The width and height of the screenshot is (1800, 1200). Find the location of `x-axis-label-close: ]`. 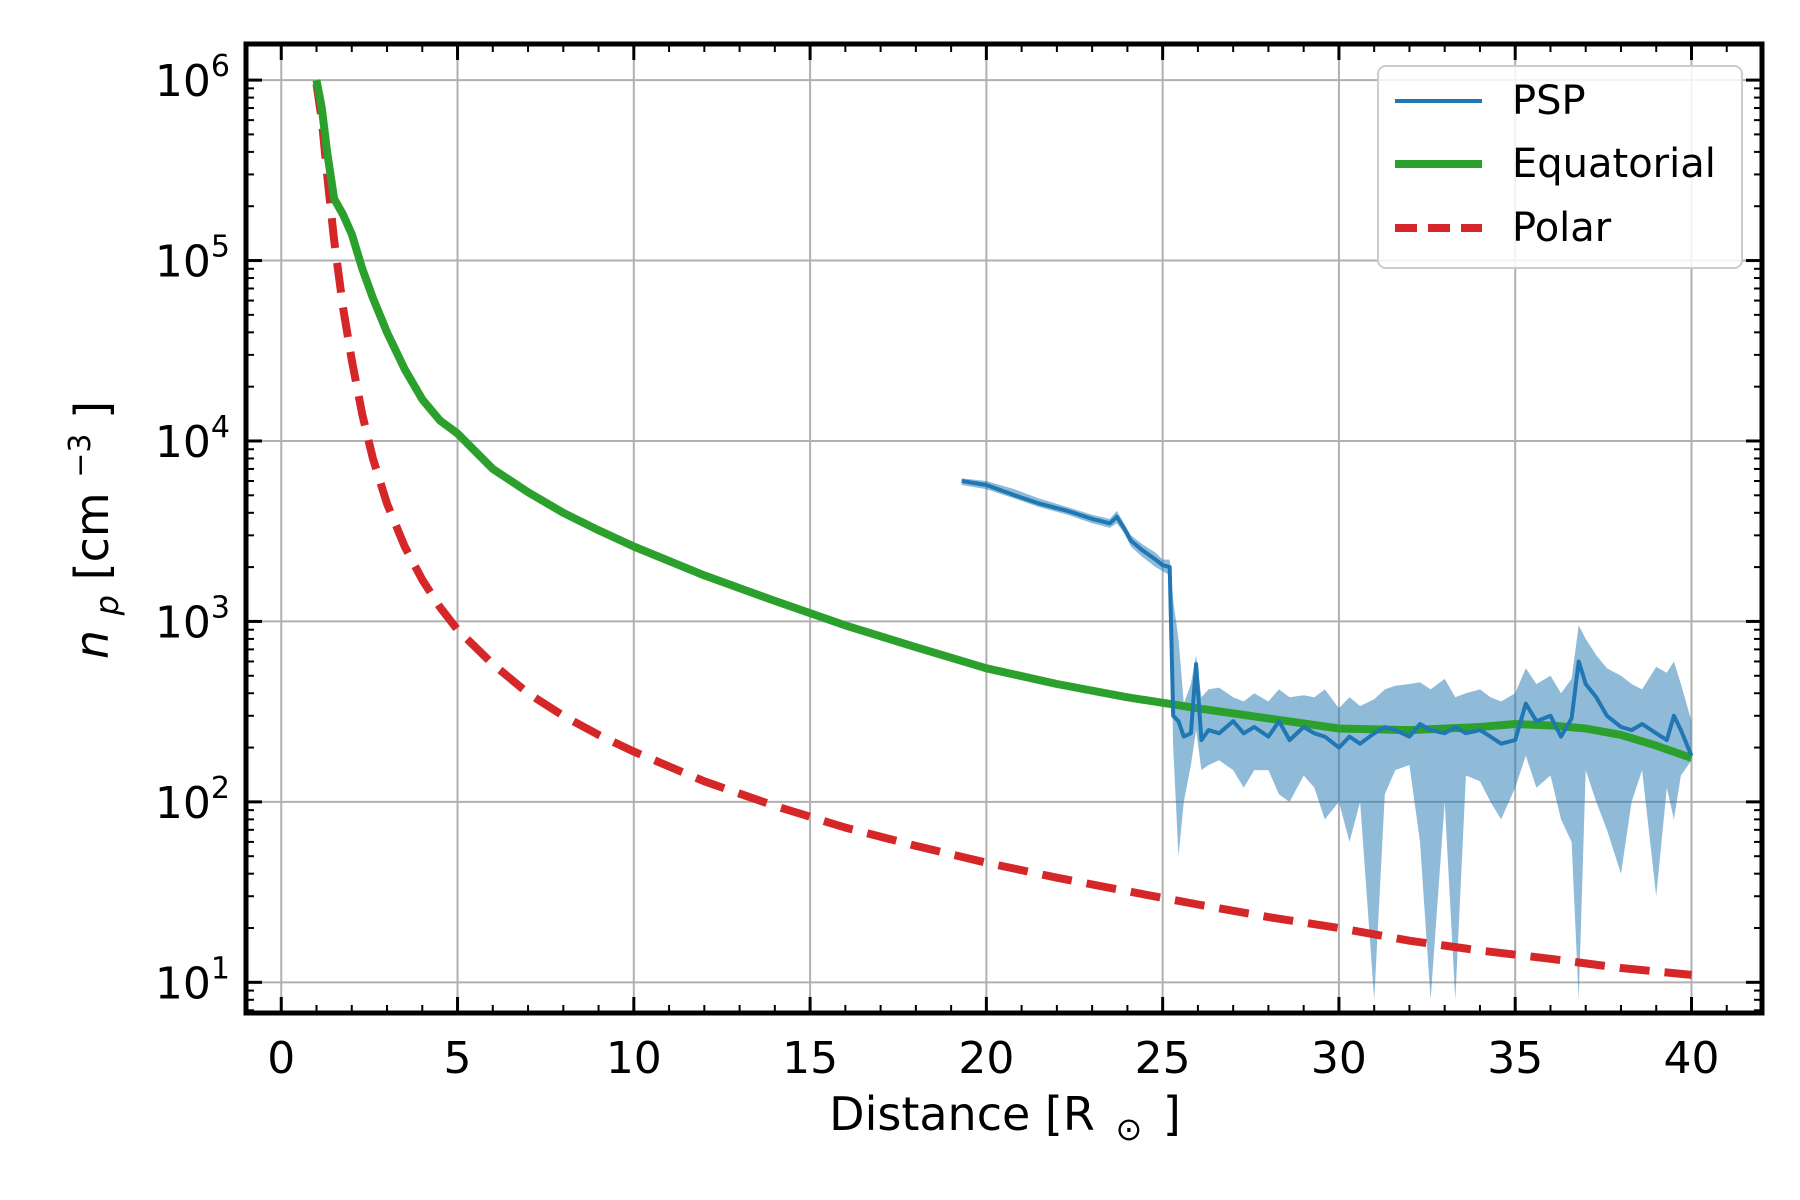

x-axis-label-close: ] is located at coordinates (1172, 1114).